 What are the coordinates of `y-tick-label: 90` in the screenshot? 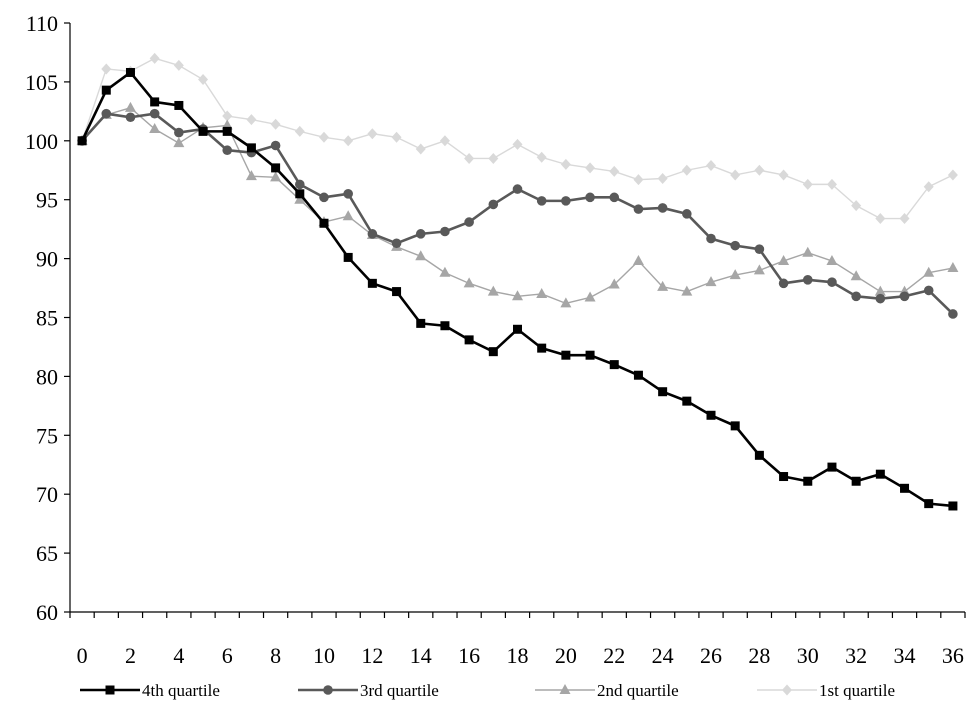 It's located at (47, 259).